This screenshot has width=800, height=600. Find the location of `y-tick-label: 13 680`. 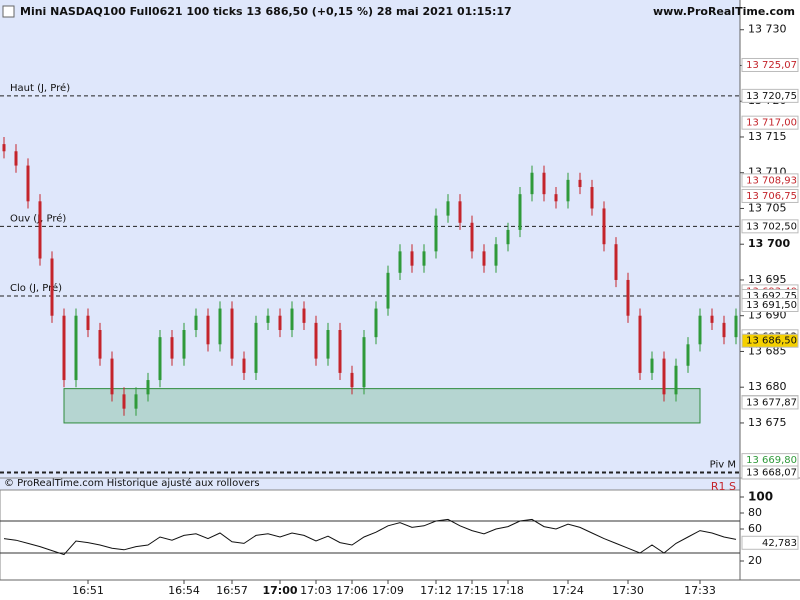

y-tick-label: 13 680 is located at coordinates (767, 386).